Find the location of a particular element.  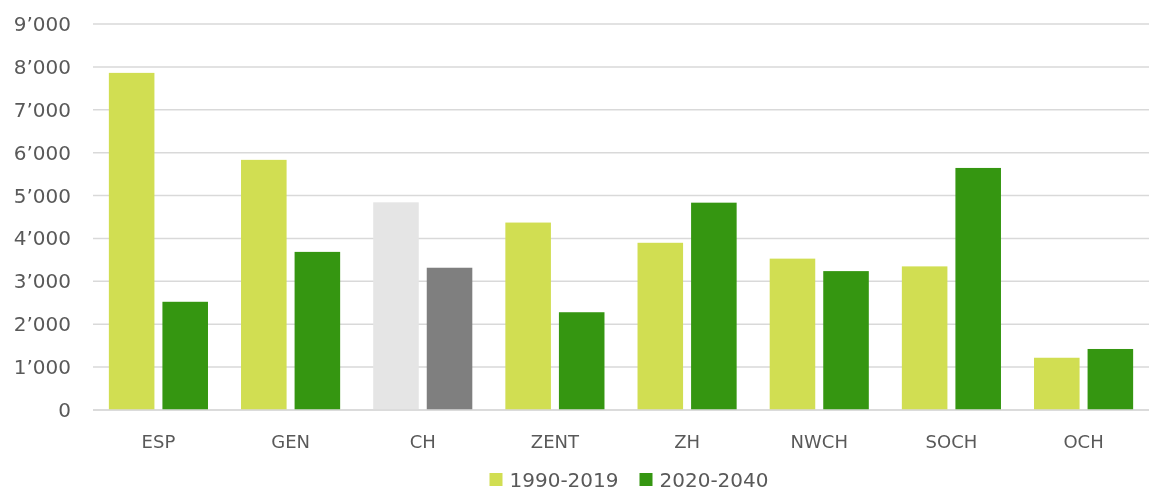

text: 5’000 is located at coordinates (42, 195).